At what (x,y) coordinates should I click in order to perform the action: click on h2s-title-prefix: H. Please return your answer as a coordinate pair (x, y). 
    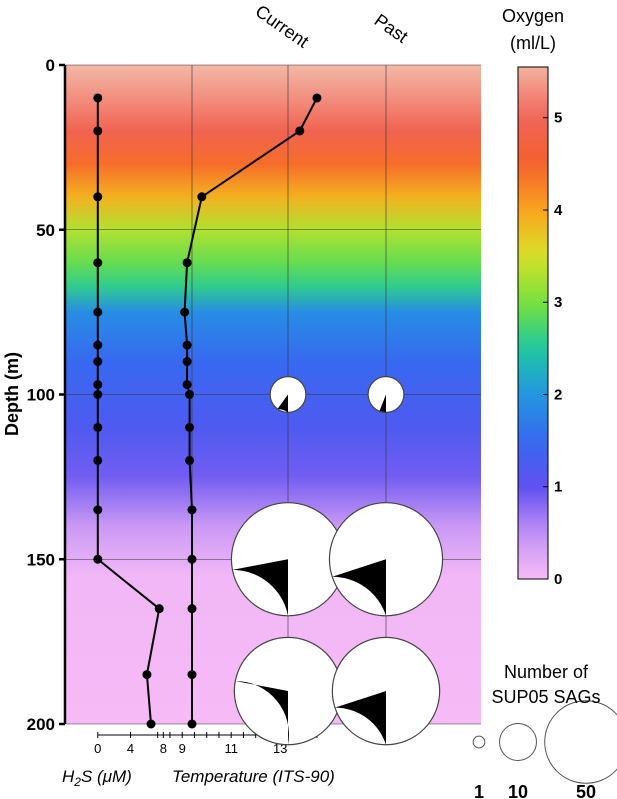
    Looking at the image, I should click on (68, 776).